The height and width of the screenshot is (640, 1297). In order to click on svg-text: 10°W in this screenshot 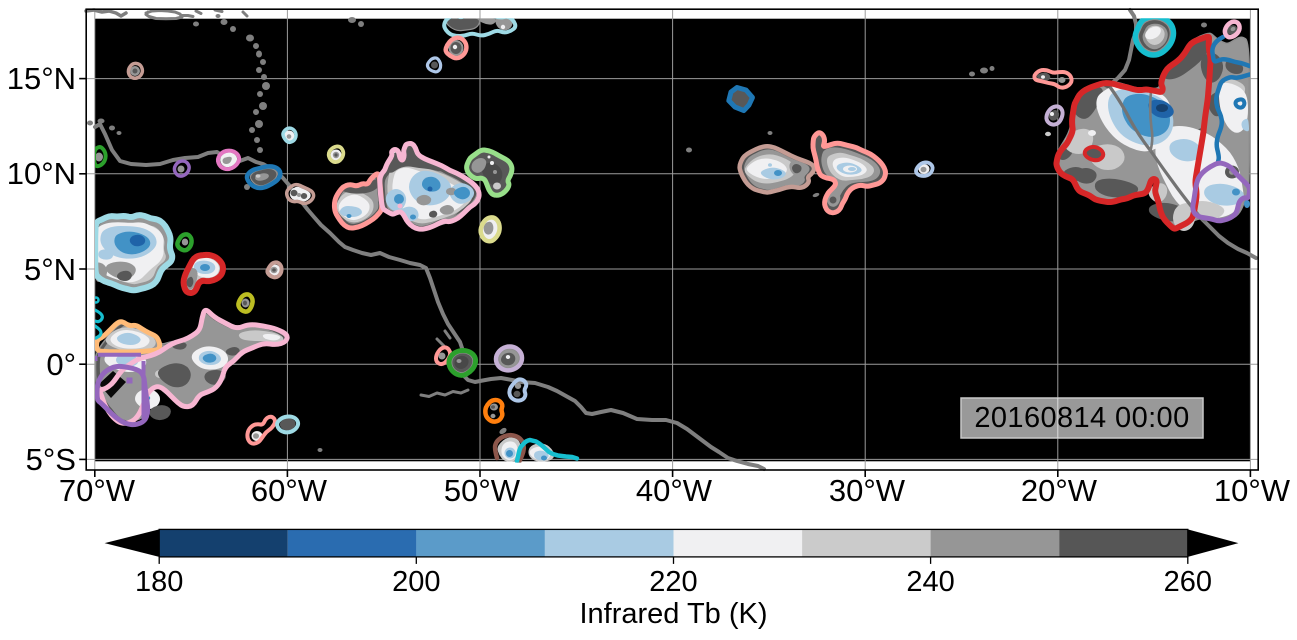, I will do `click(1252, 490)`.